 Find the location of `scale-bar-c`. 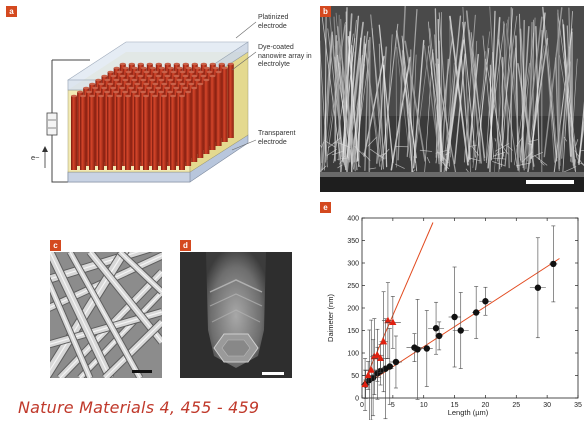

scale-bar-c is located at coordinates (142, 371).